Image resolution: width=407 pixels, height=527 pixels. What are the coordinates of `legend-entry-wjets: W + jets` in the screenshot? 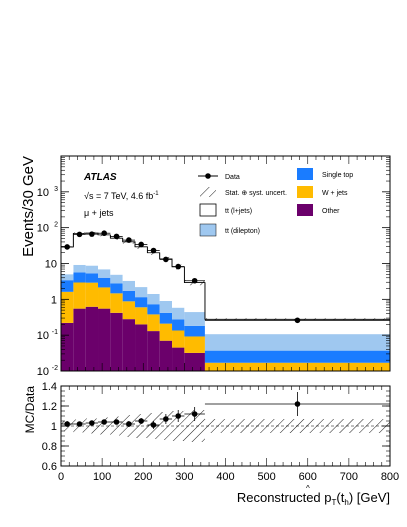 It's located at (322, 192).